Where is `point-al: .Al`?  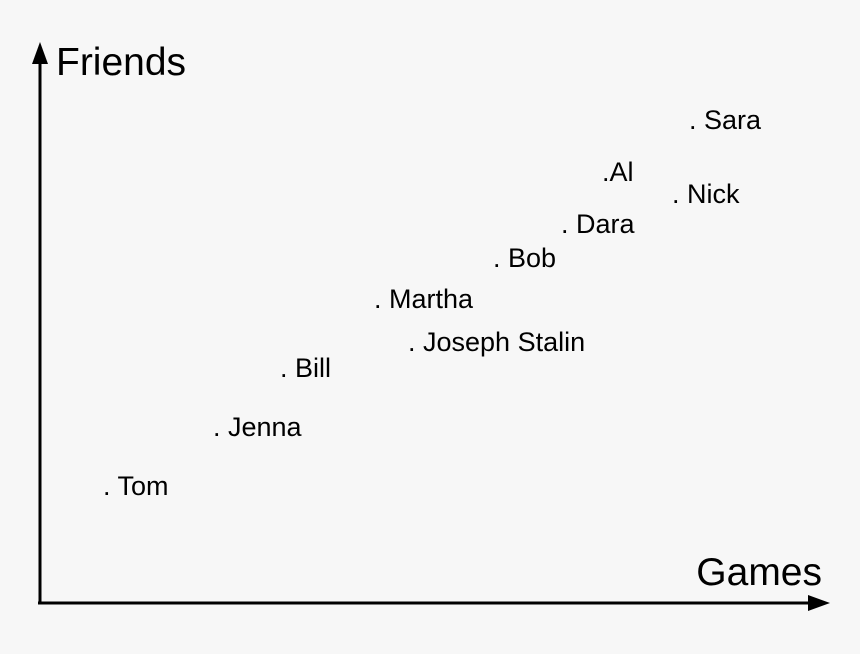 point-al: .Al is located at coordinates (618, 172).